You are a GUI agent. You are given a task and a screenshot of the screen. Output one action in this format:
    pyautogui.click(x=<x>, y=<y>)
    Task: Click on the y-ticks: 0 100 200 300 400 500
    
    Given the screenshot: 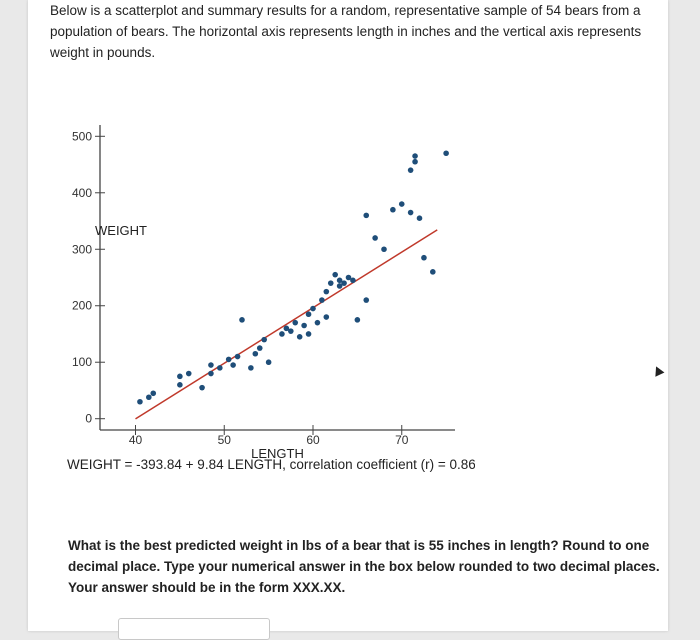 What is the action you would take?
    pyautogui.click(x=88, y=277)
    